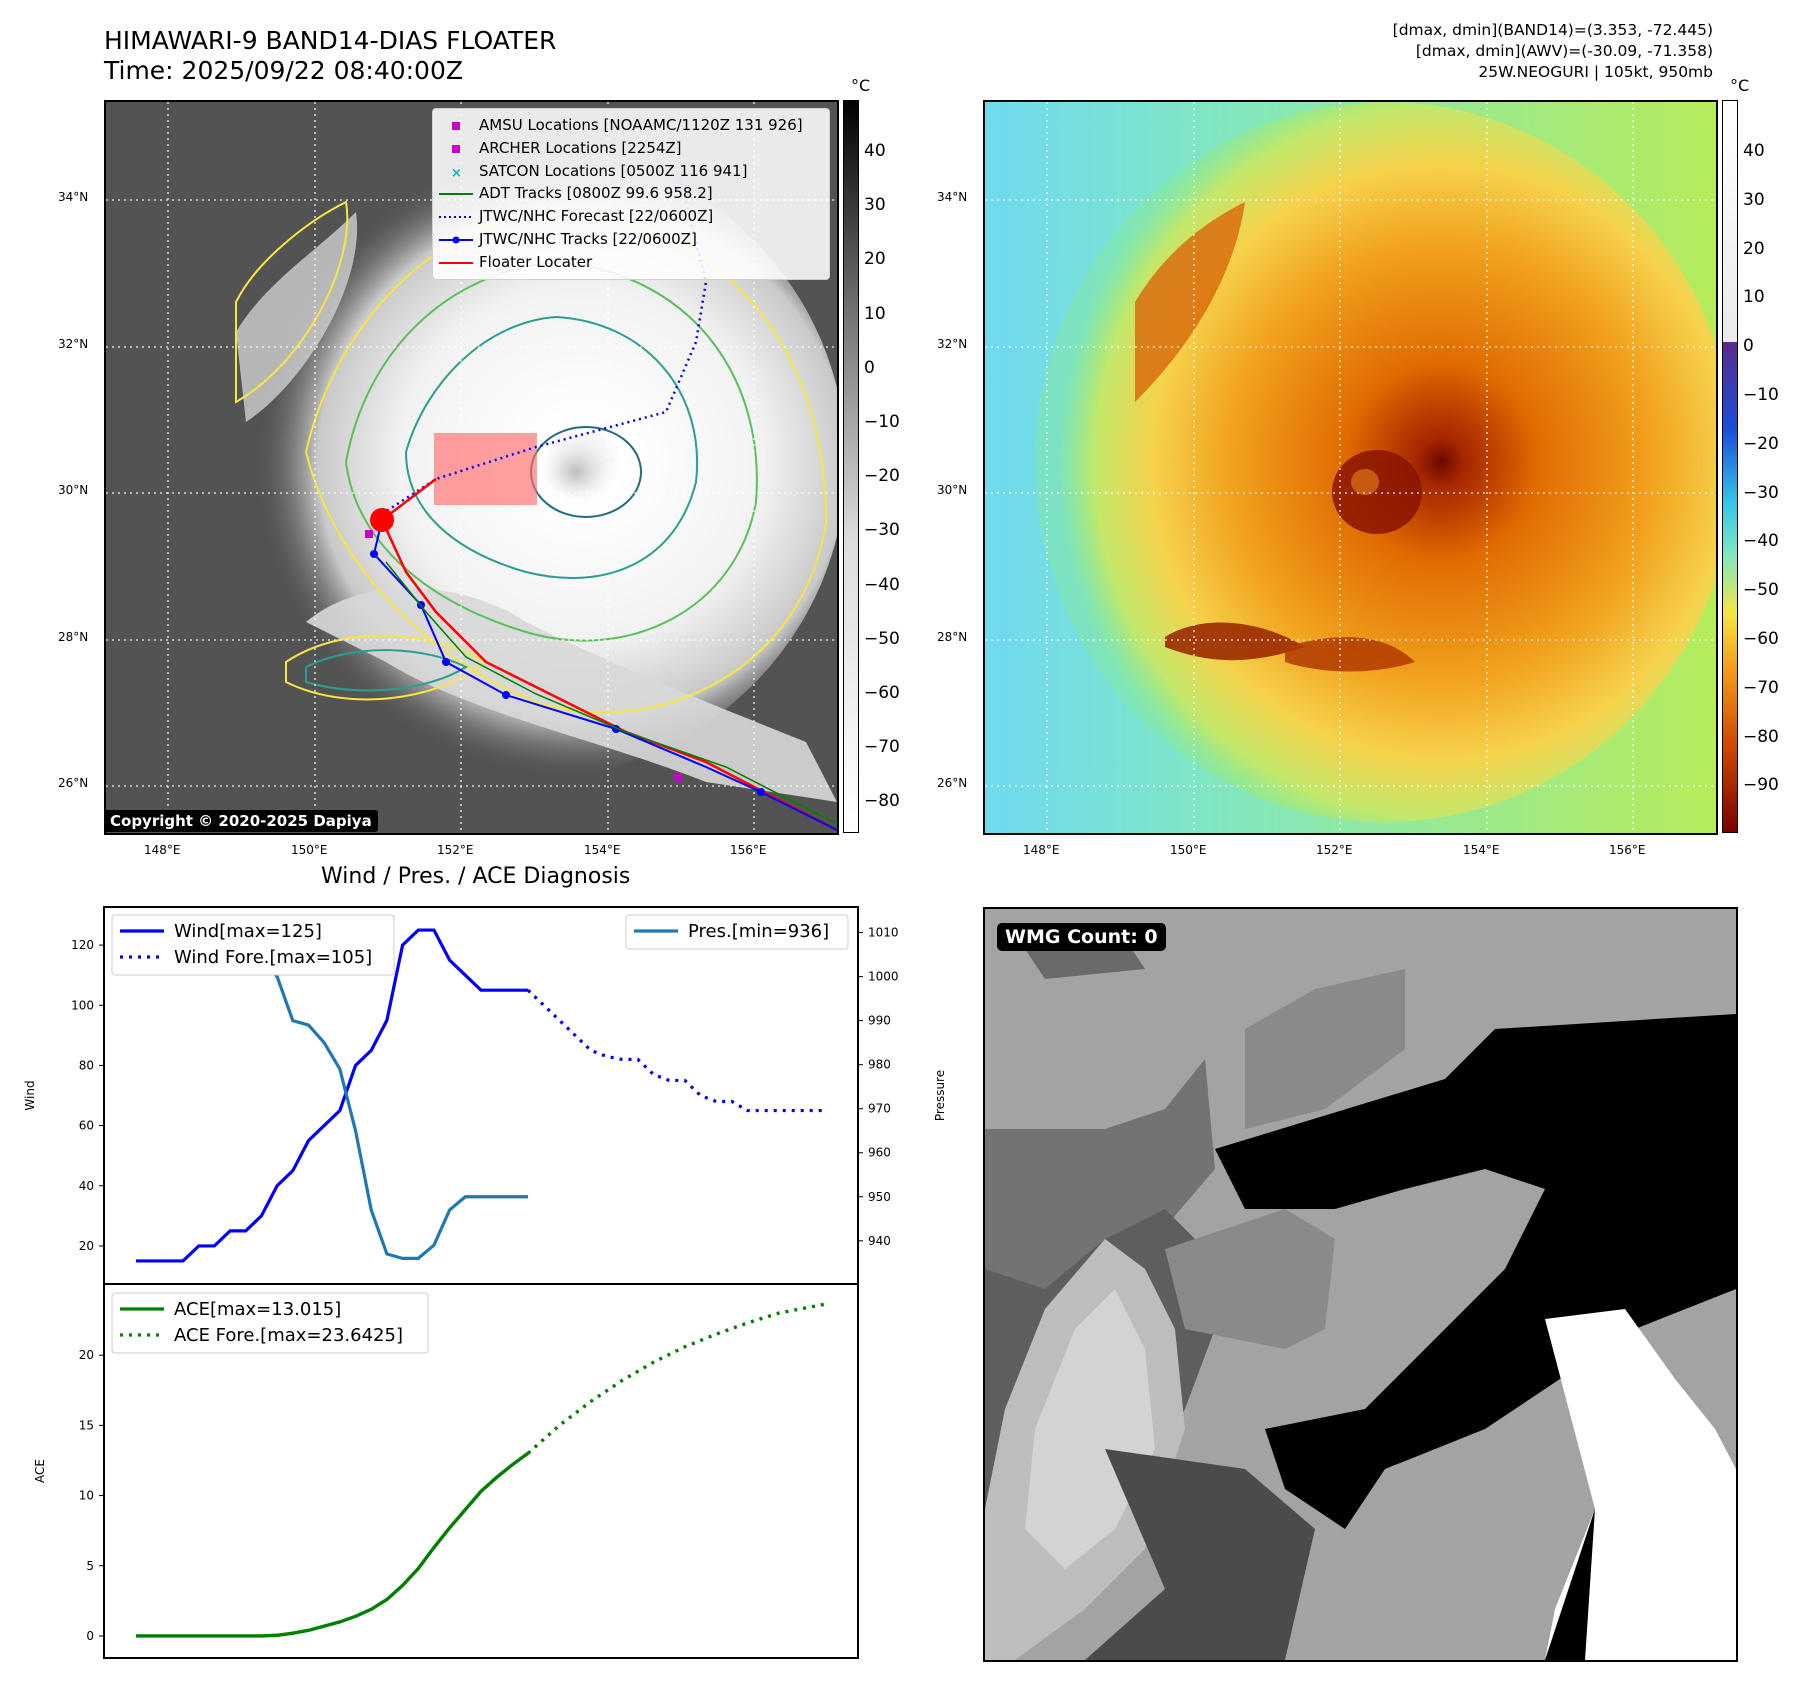 The width and height of the screenshot is (1797, 1690). Describe the element at coordinates (596, 193) in the screenshot. I see `legend-label: ADT Tracks [0800Z 99.6 958.2]` at that location.